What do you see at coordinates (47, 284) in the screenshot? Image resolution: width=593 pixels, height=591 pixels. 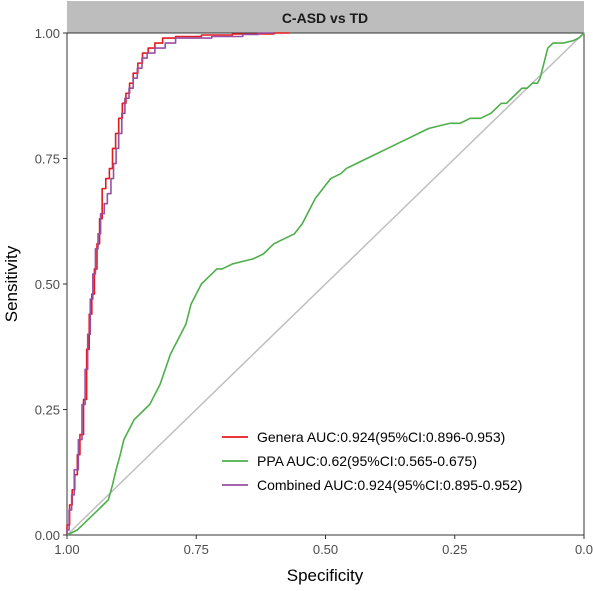 I see `y-tick-label: 0.50` at bounding box center [47, 284].